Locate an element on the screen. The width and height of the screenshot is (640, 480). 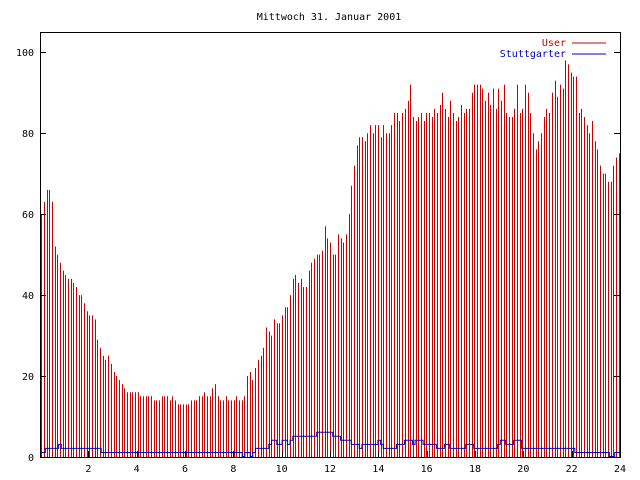
x-tick-label: 14 is located at coordinates (378, 469).